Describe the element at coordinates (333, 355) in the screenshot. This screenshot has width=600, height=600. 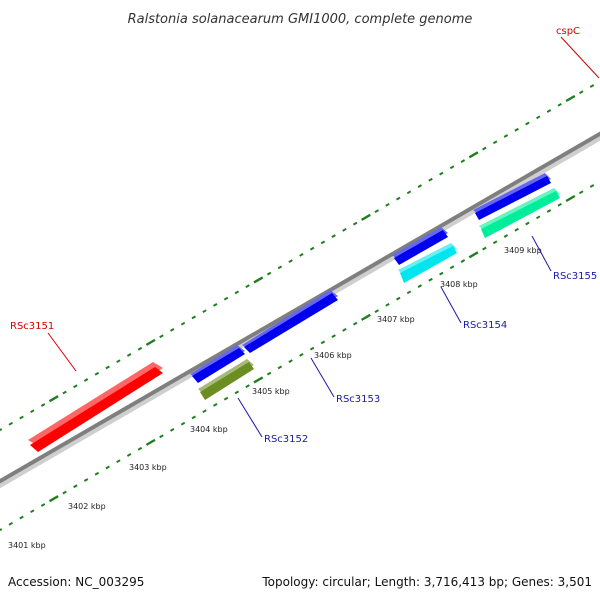
I see `tick-label-3406: 3406 kbp` at that location.